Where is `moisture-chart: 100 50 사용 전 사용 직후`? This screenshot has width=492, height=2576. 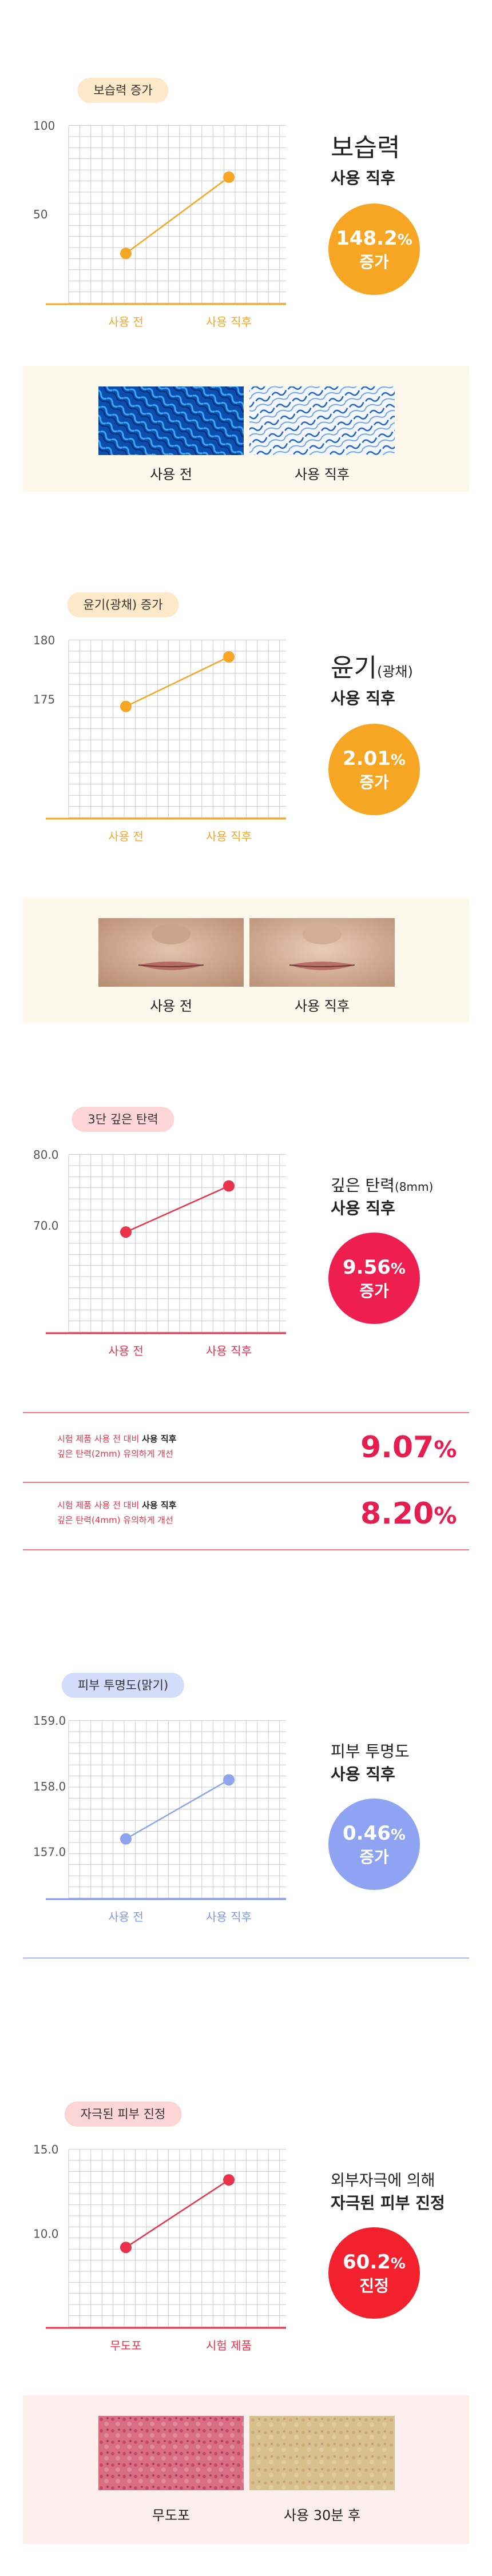
moisture-chart: 100 50 사용 전 사용 직후 is located at coordinates (163, 234).